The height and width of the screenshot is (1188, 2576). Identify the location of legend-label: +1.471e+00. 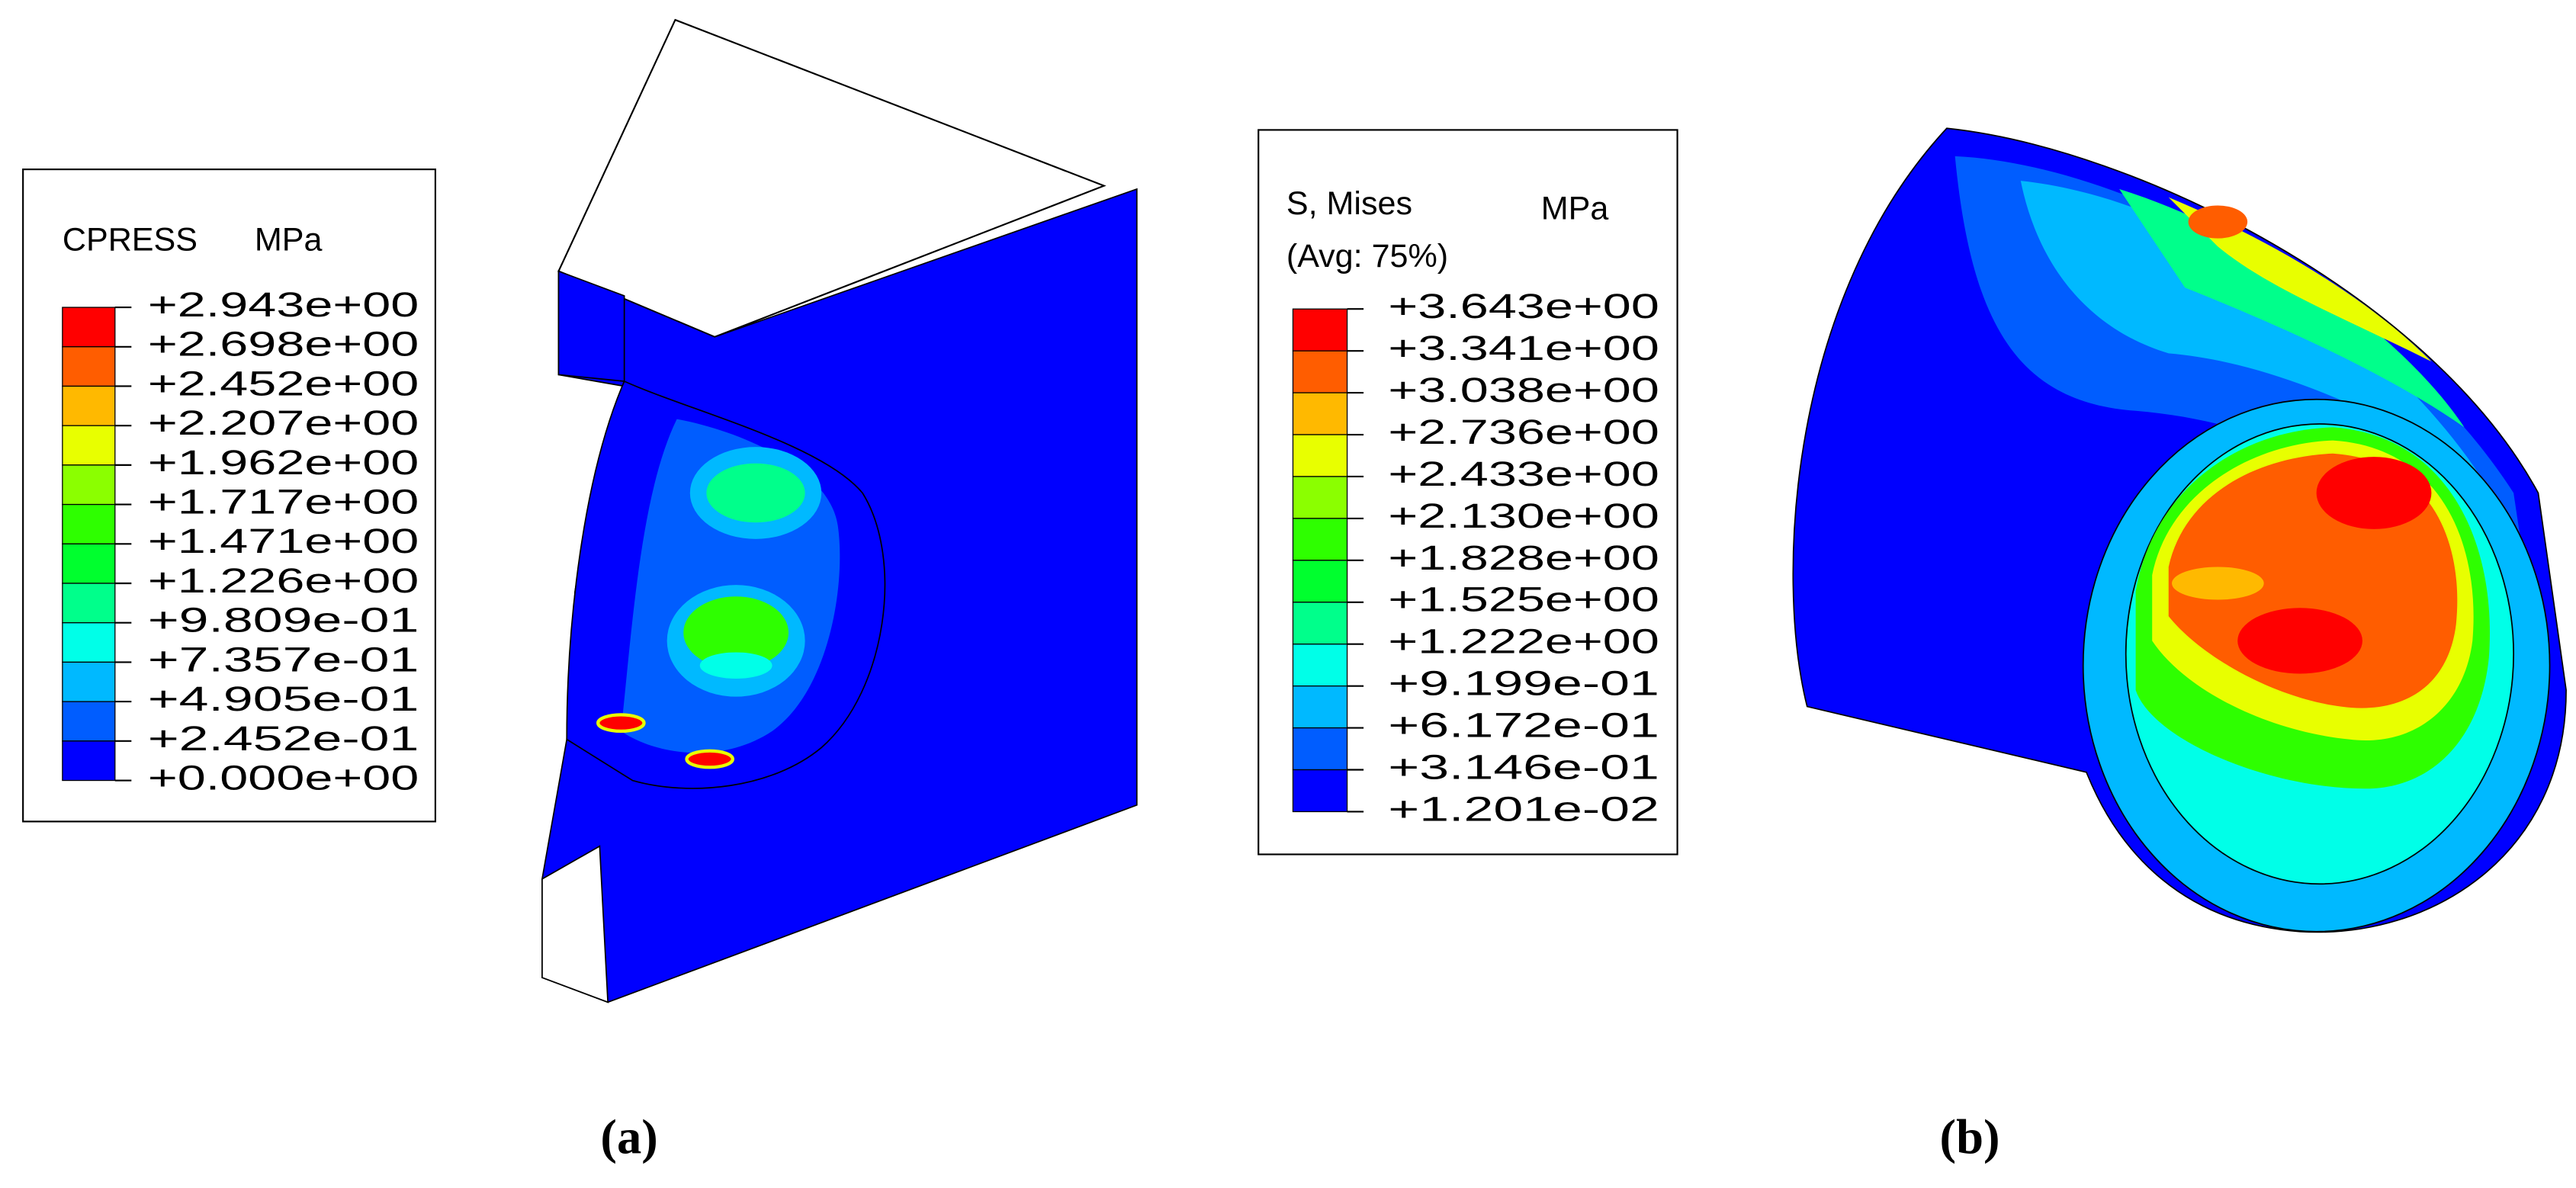
(283, 541).